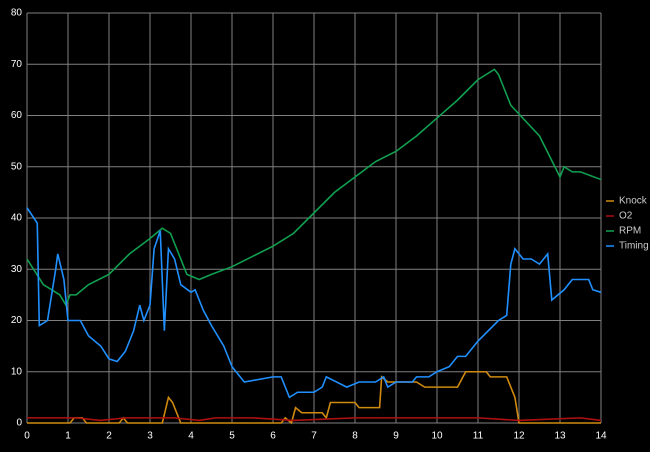 This screenshot has width=650, height=452. I want to click on y-tick-label: 30, so click(17, 269).